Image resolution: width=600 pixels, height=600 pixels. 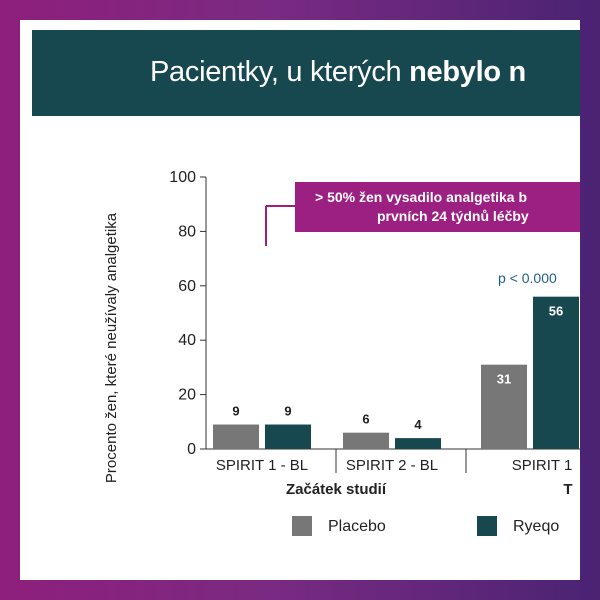 What do you see at coordinates (336, 489) in the screenshot?
I see `group-label: Začátek studií` at bounding box center [336, 489].